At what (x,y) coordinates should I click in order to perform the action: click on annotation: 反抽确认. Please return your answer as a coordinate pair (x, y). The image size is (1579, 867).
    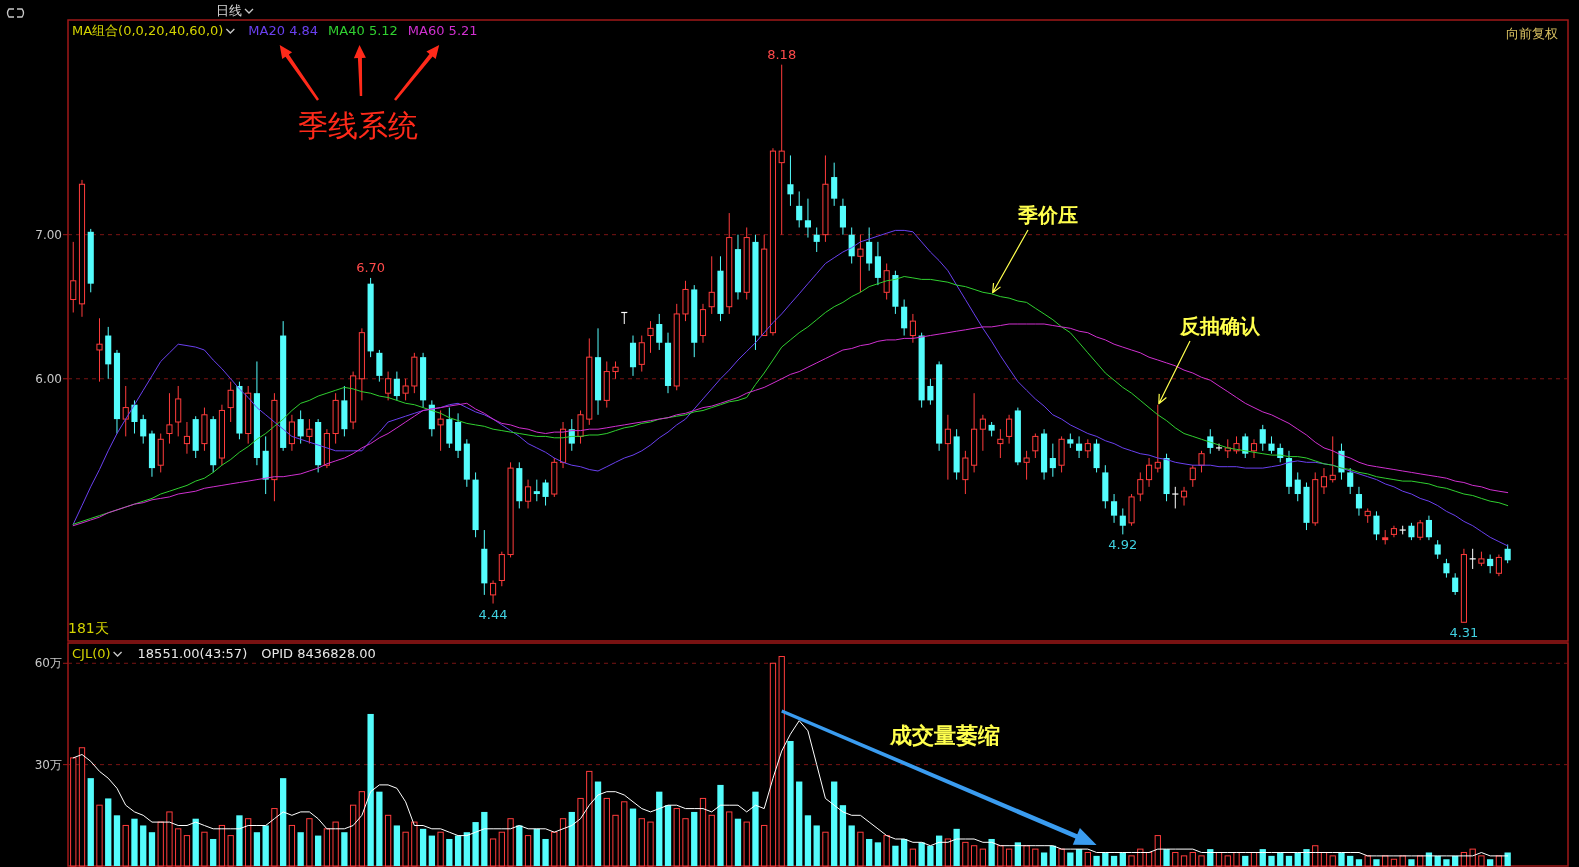
    Looking at the image, I should click on (1220, 326).